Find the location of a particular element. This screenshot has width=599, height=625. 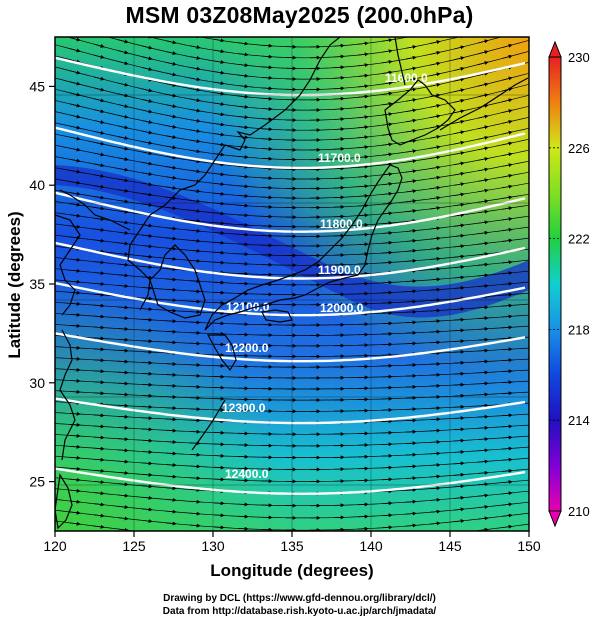

contour-label: 12000.0 is located at coordinates (342, 308).